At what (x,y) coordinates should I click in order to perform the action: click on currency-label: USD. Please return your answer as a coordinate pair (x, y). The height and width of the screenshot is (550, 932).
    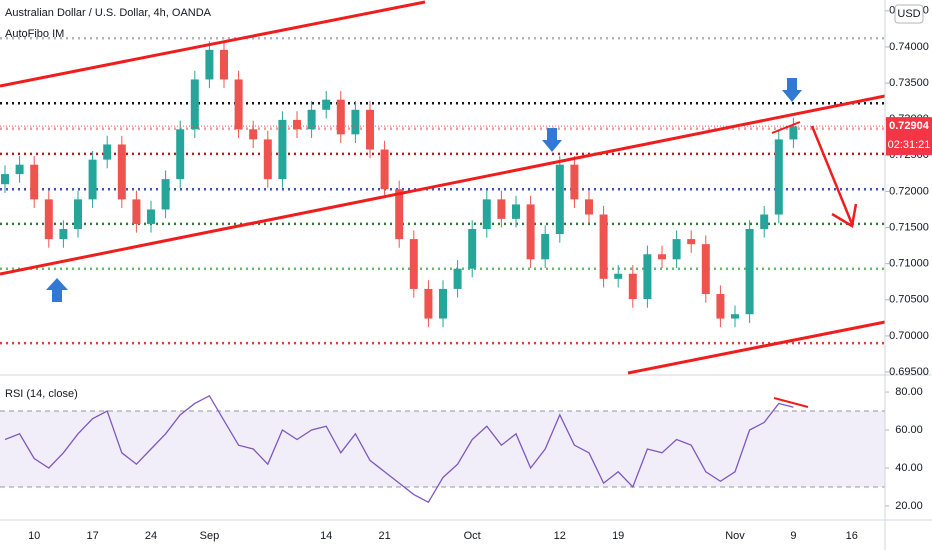
    Looking at the image, I should click on (908, 14).